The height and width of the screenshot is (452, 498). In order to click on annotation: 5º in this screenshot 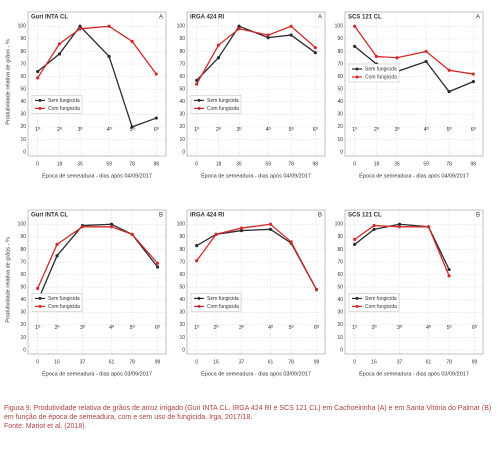, I will do `click(132, 129)`.